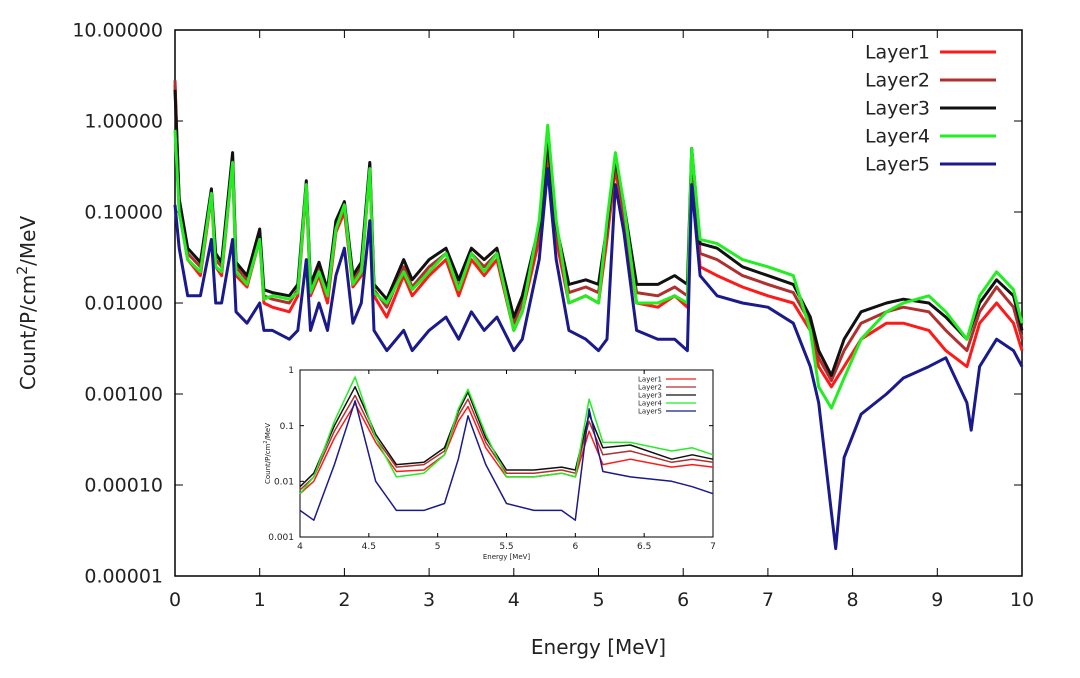 The image size is (1080, 678). What do you see at coordinates (117, 31) in the screenshot?
I see `y-tick-label: 10.00000` at bounding box center [117, 31].